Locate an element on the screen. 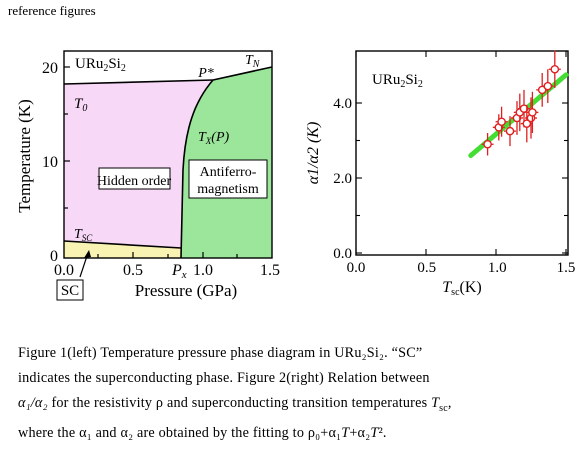 This screenshot has width=584, height=450. fig2-ytick-4: 4.0 is located at coordinates (342, 104).